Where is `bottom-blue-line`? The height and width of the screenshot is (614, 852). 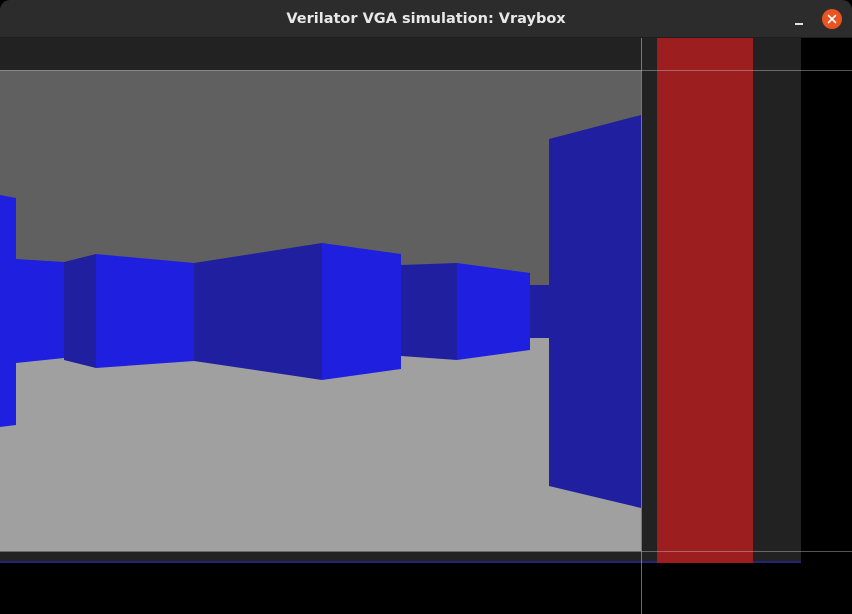 bottom-blue-line is located at coordinates (400, 562).